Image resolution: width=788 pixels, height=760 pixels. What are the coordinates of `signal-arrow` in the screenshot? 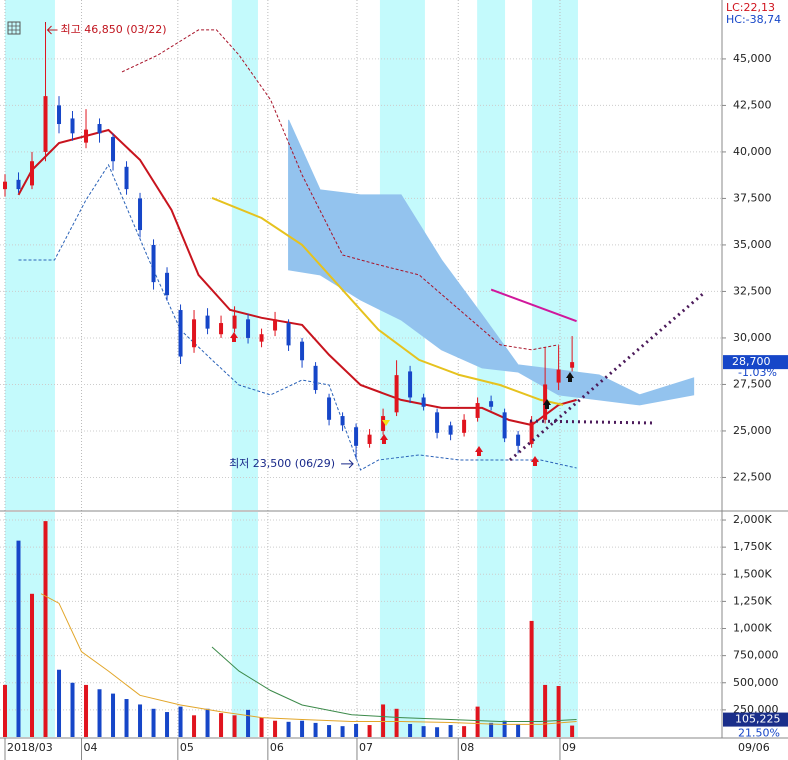 It's located at (570, 377).